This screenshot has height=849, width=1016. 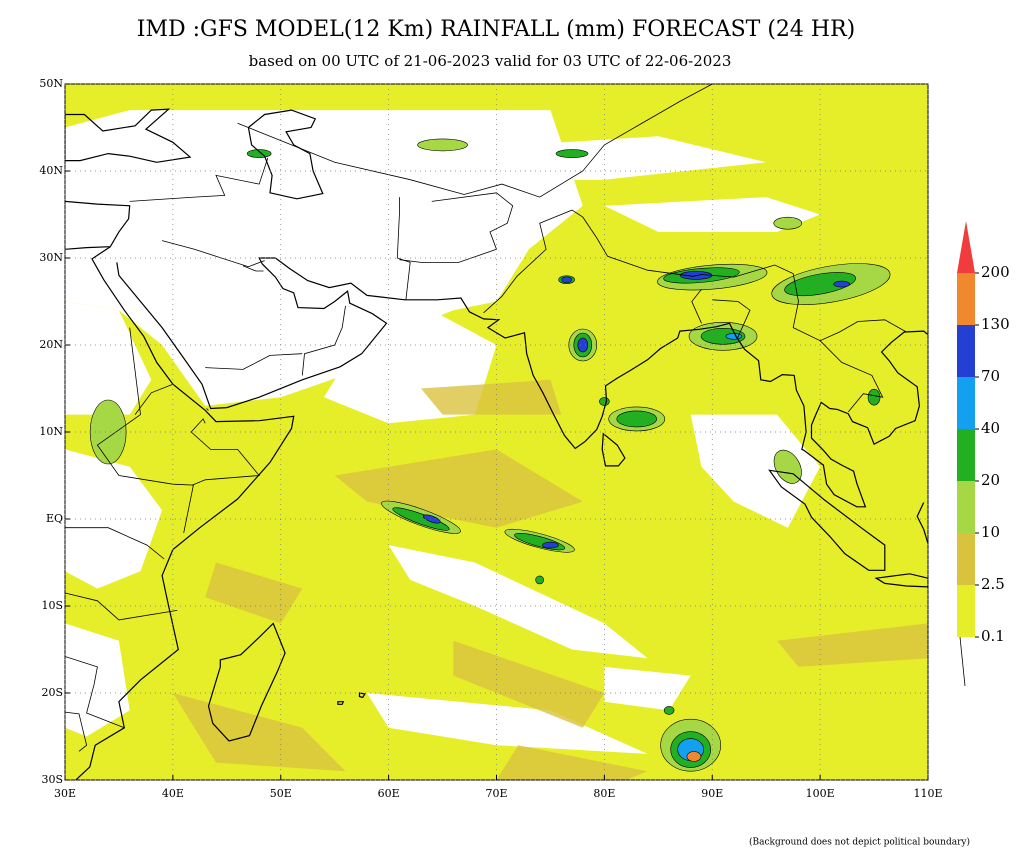 I want to click on lat-label: EQ, so click(x=54, y=518).